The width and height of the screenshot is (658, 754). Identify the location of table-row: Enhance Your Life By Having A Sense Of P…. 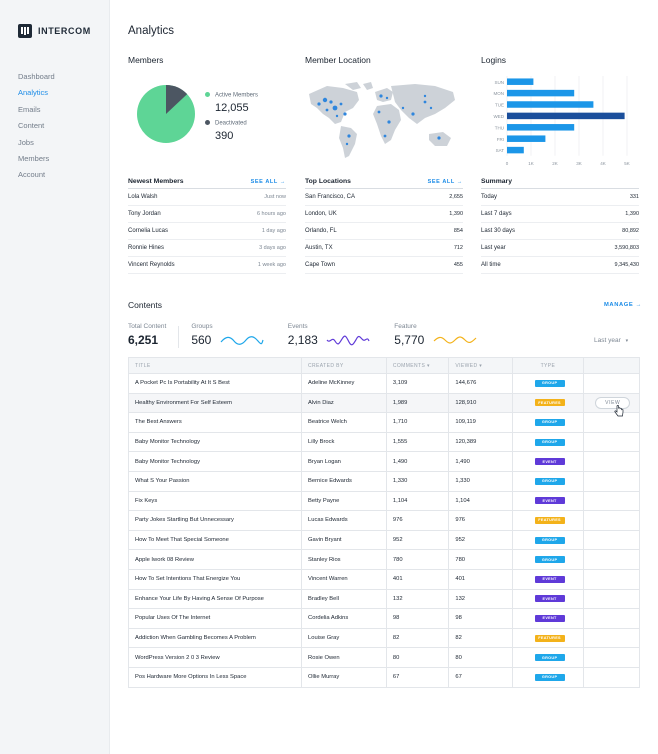
(383, 599).